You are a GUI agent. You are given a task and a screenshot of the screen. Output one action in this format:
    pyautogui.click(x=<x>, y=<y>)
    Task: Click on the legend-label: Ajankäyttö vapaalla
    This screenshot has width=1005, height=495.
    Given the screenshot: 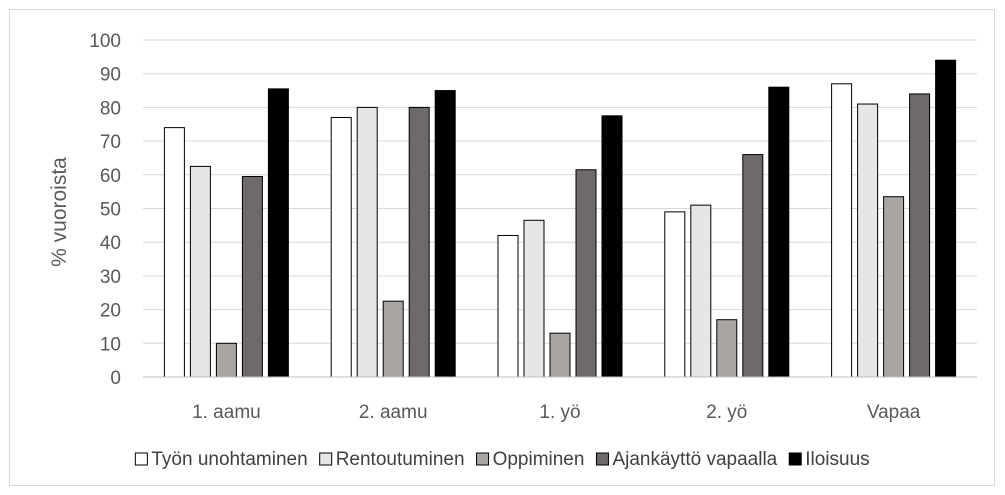 What is the action you would take?
    pyautogui.click(x=694, y=459)
    